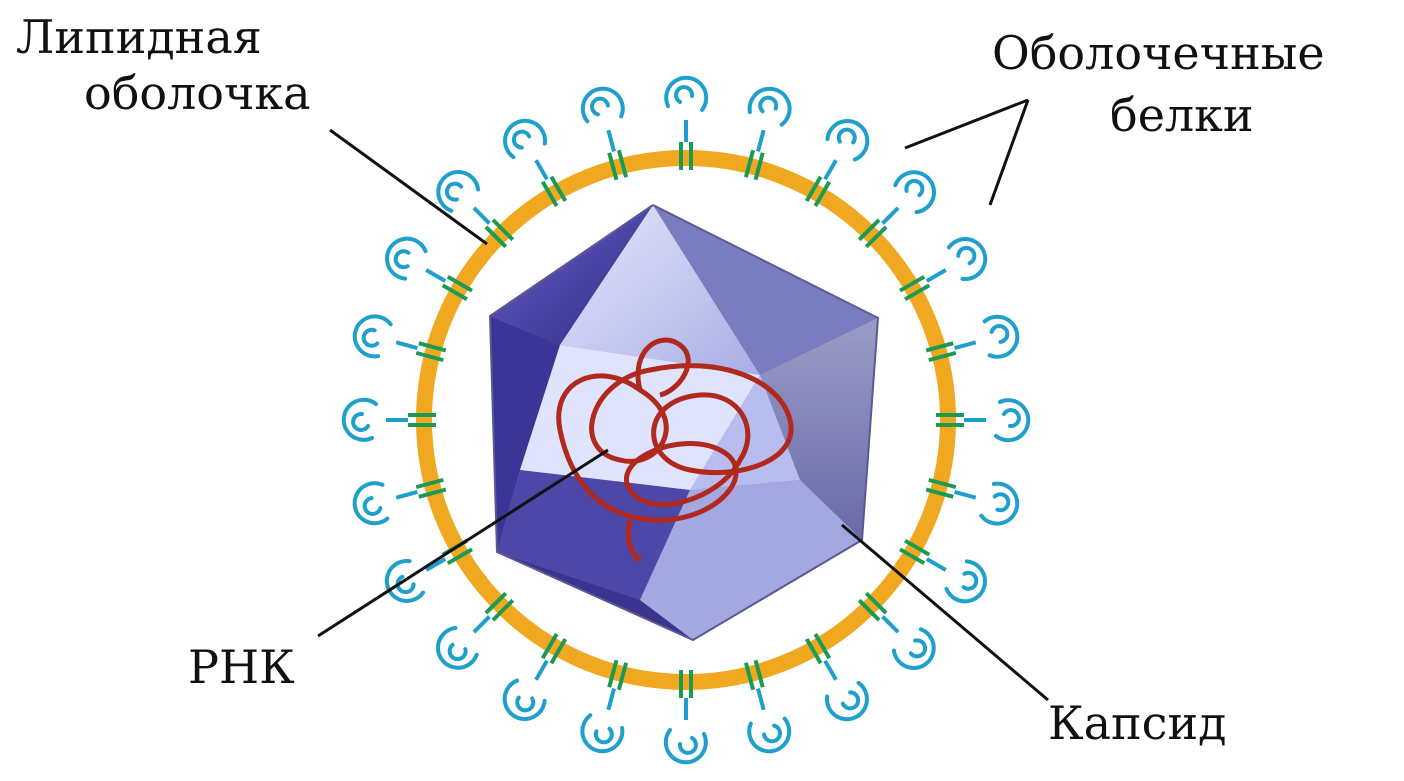  Describe the element at coordinates (945, 612) in the screenshot. I see `leader-capsid` at that location.